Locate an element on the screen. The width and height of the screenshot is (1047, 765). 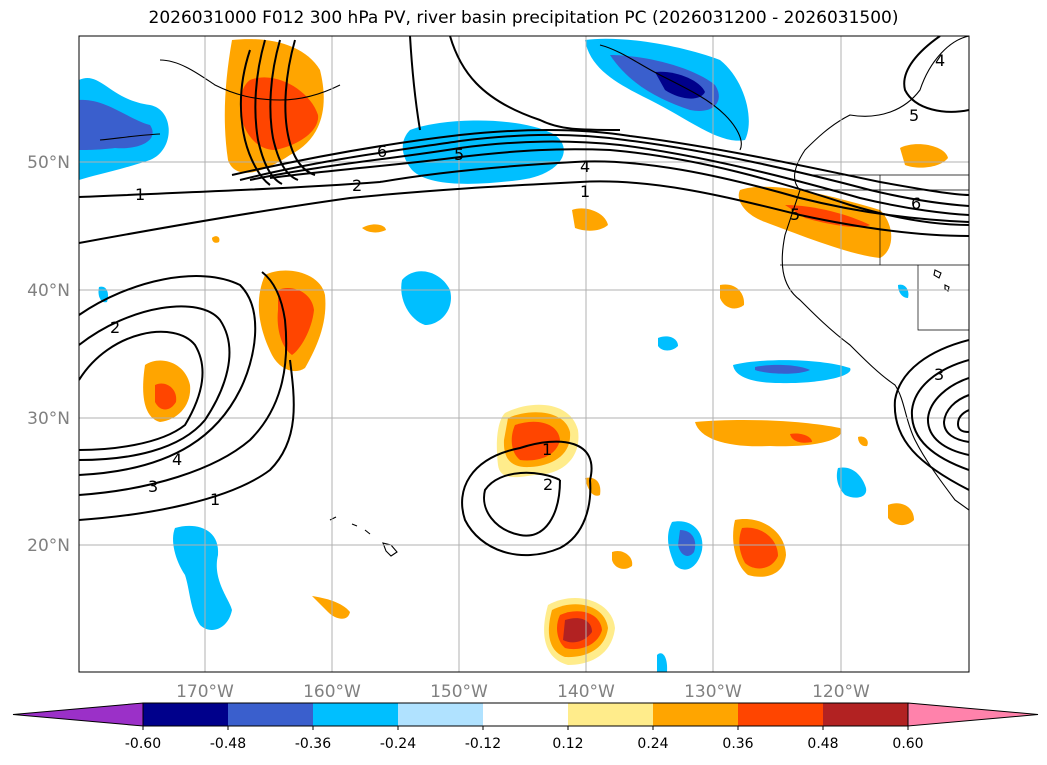
colorbar-label: -0.36 is located at coordinates (313, 744).